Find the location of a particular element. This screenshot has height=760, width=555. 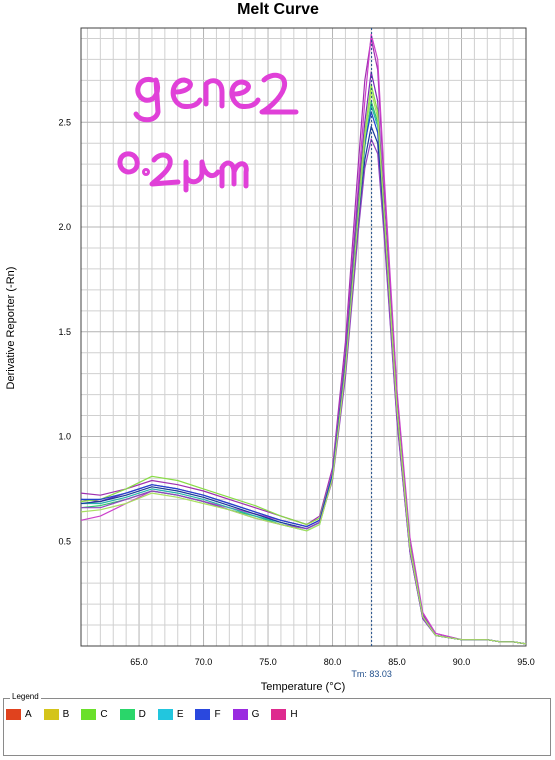

legend-label: F is located at coordinates (217, 714).